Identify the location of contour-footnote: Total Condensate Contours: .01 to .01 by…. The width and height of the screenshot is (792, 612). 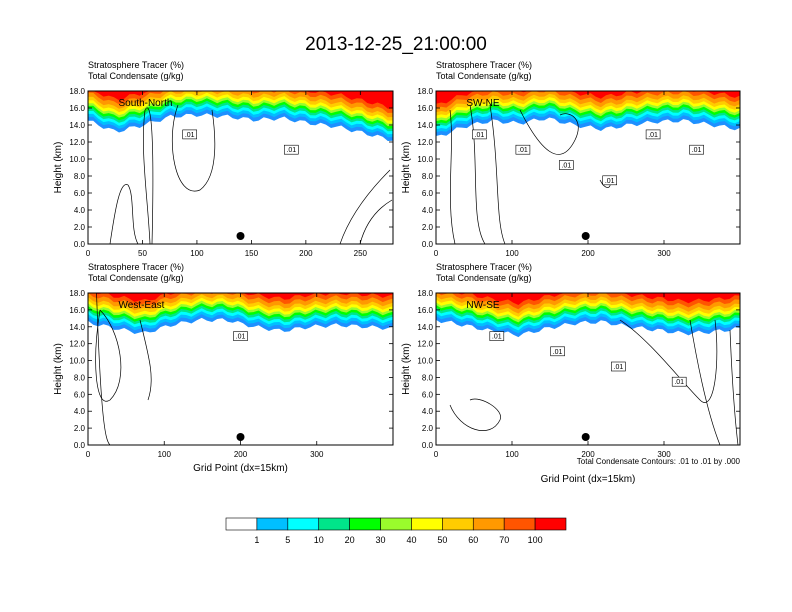
(659, 461).